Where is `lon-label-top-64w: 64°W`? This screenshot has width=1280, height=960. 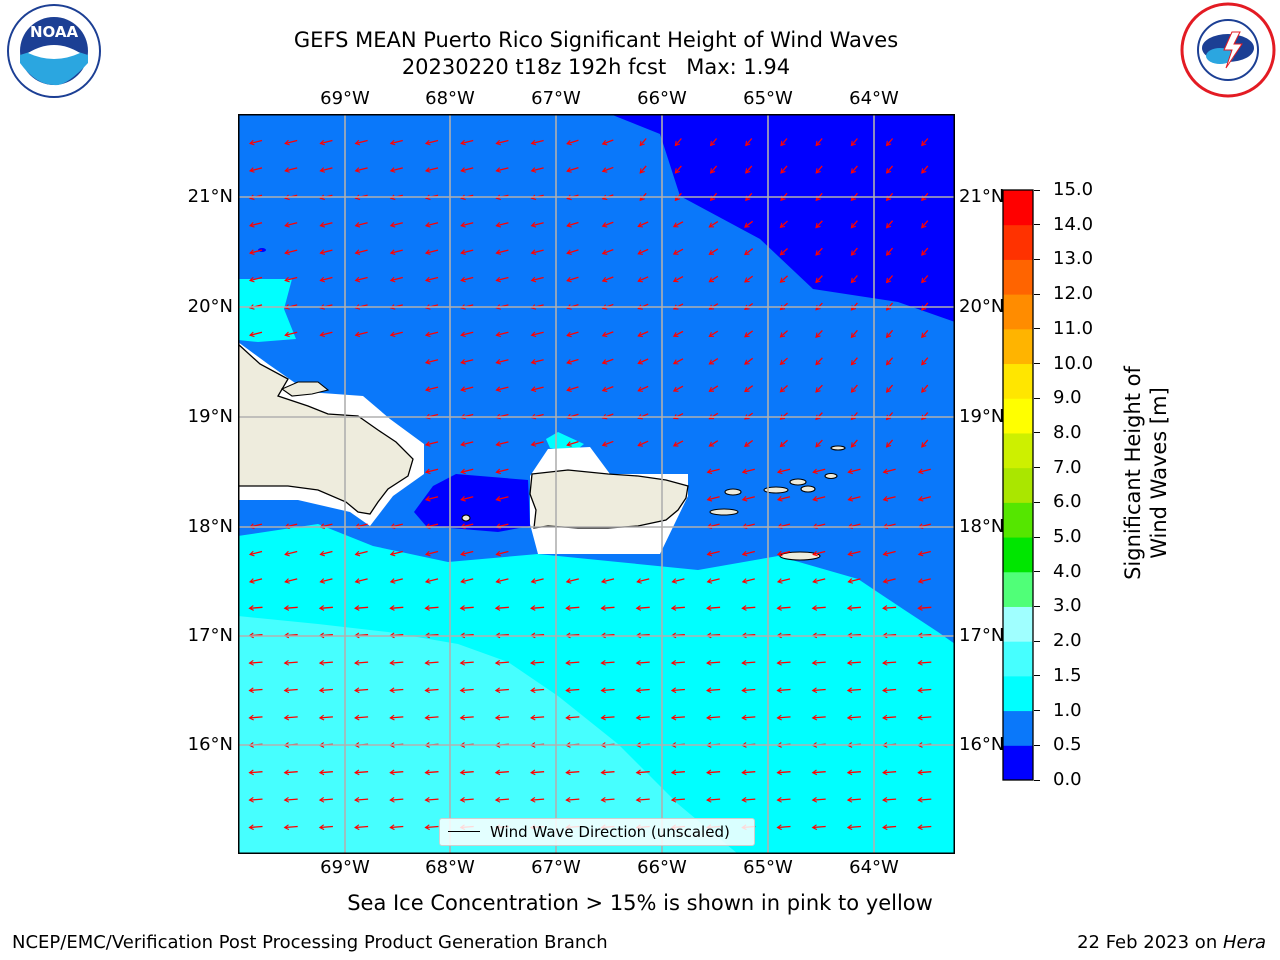 lon-label-top-64w: 64°W is located at coordinates (874, 98).